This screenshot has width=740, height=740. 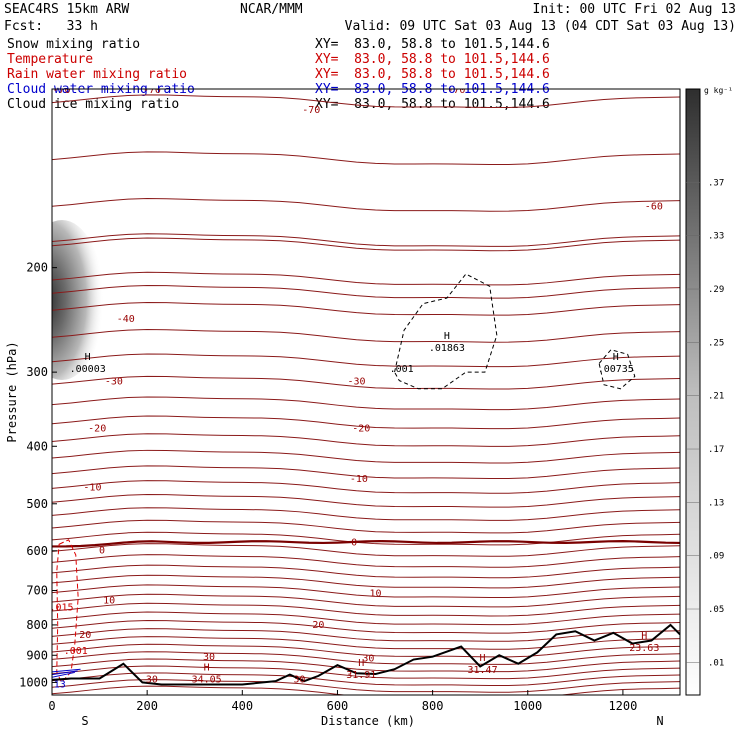 I want to click on y-tick-label: 200, so click(x=37, y=268).